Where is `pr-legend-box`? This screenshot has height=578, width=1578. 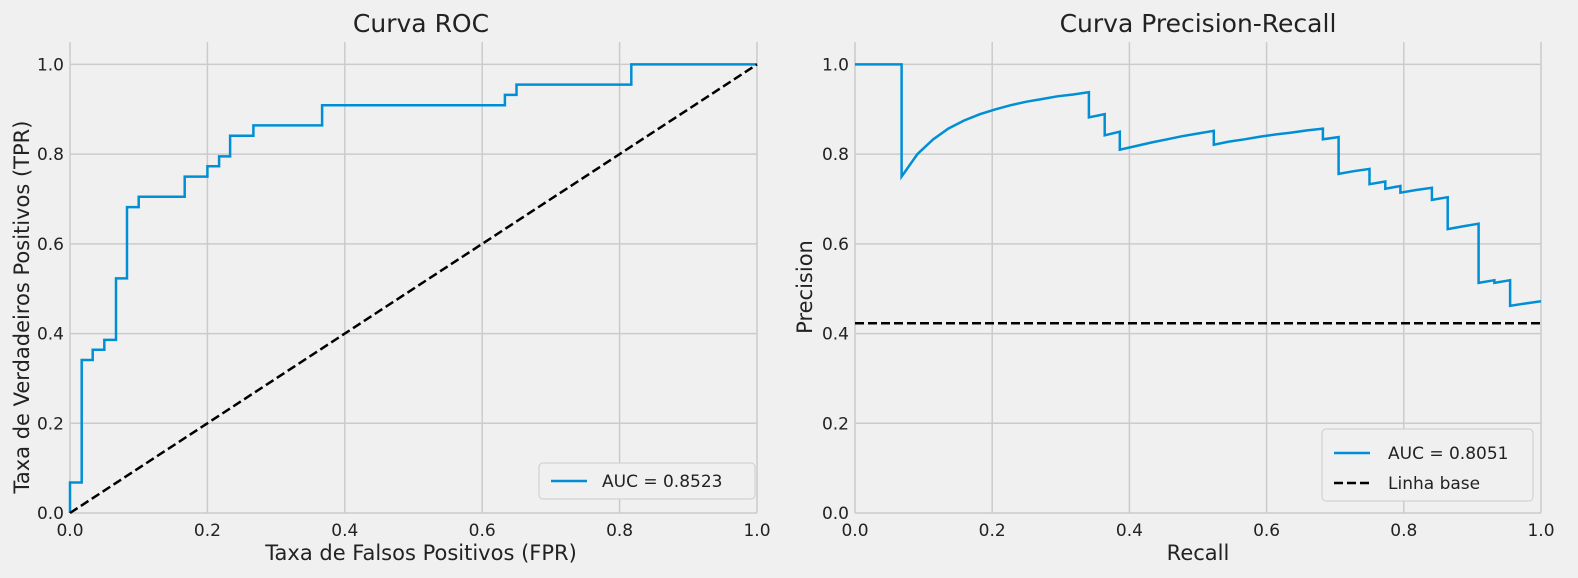
pr-legend-box is located at coordinates (1427, 465).